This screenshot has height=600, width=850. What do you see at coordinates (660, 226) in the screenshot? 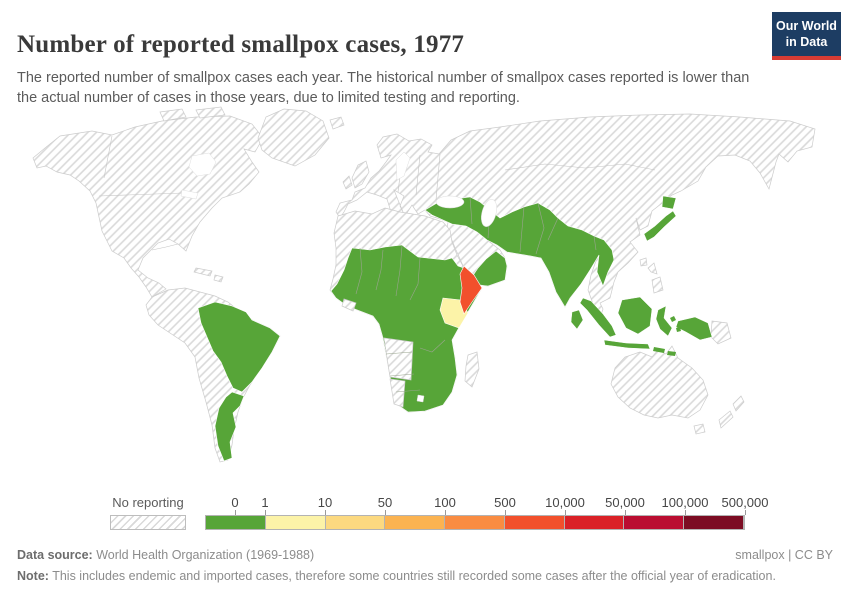
I see `region-japan-honshu` at bounding box center [660, 226].